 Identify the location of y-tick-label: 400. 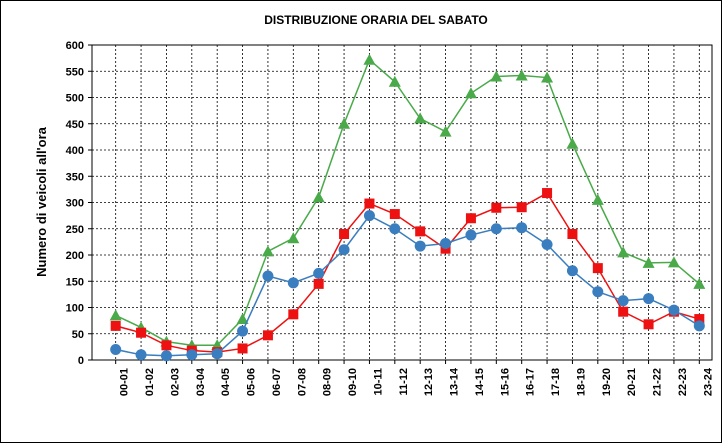
(75, 151).